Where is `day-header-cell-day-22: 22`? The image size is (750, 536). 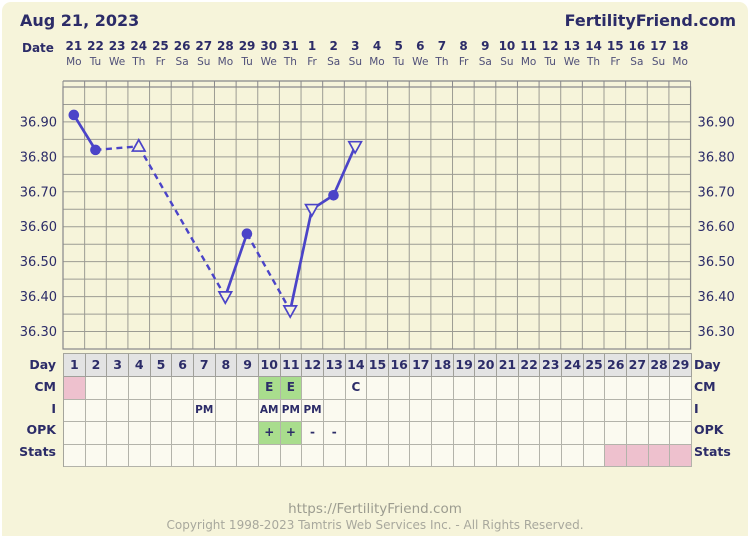 day-header-cell-day-22: 22 is located at coordinates (529, 365).